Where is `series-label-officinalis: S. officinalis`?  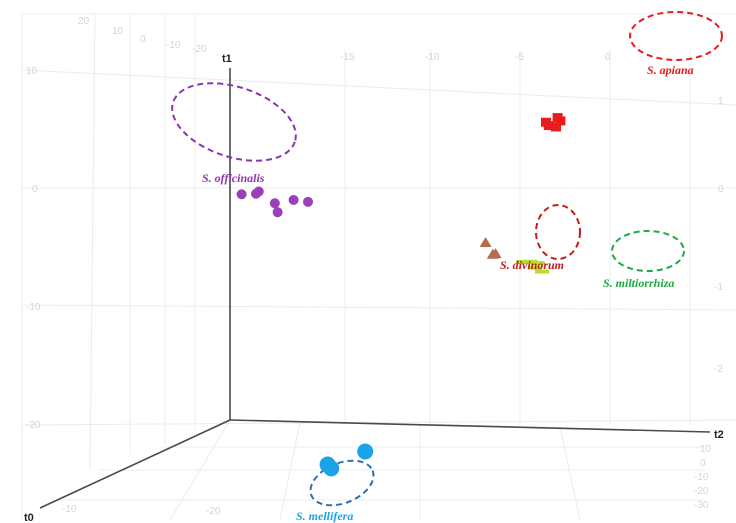 series-label-officinalis: S. officinalis is located at coordinates (233, 178).